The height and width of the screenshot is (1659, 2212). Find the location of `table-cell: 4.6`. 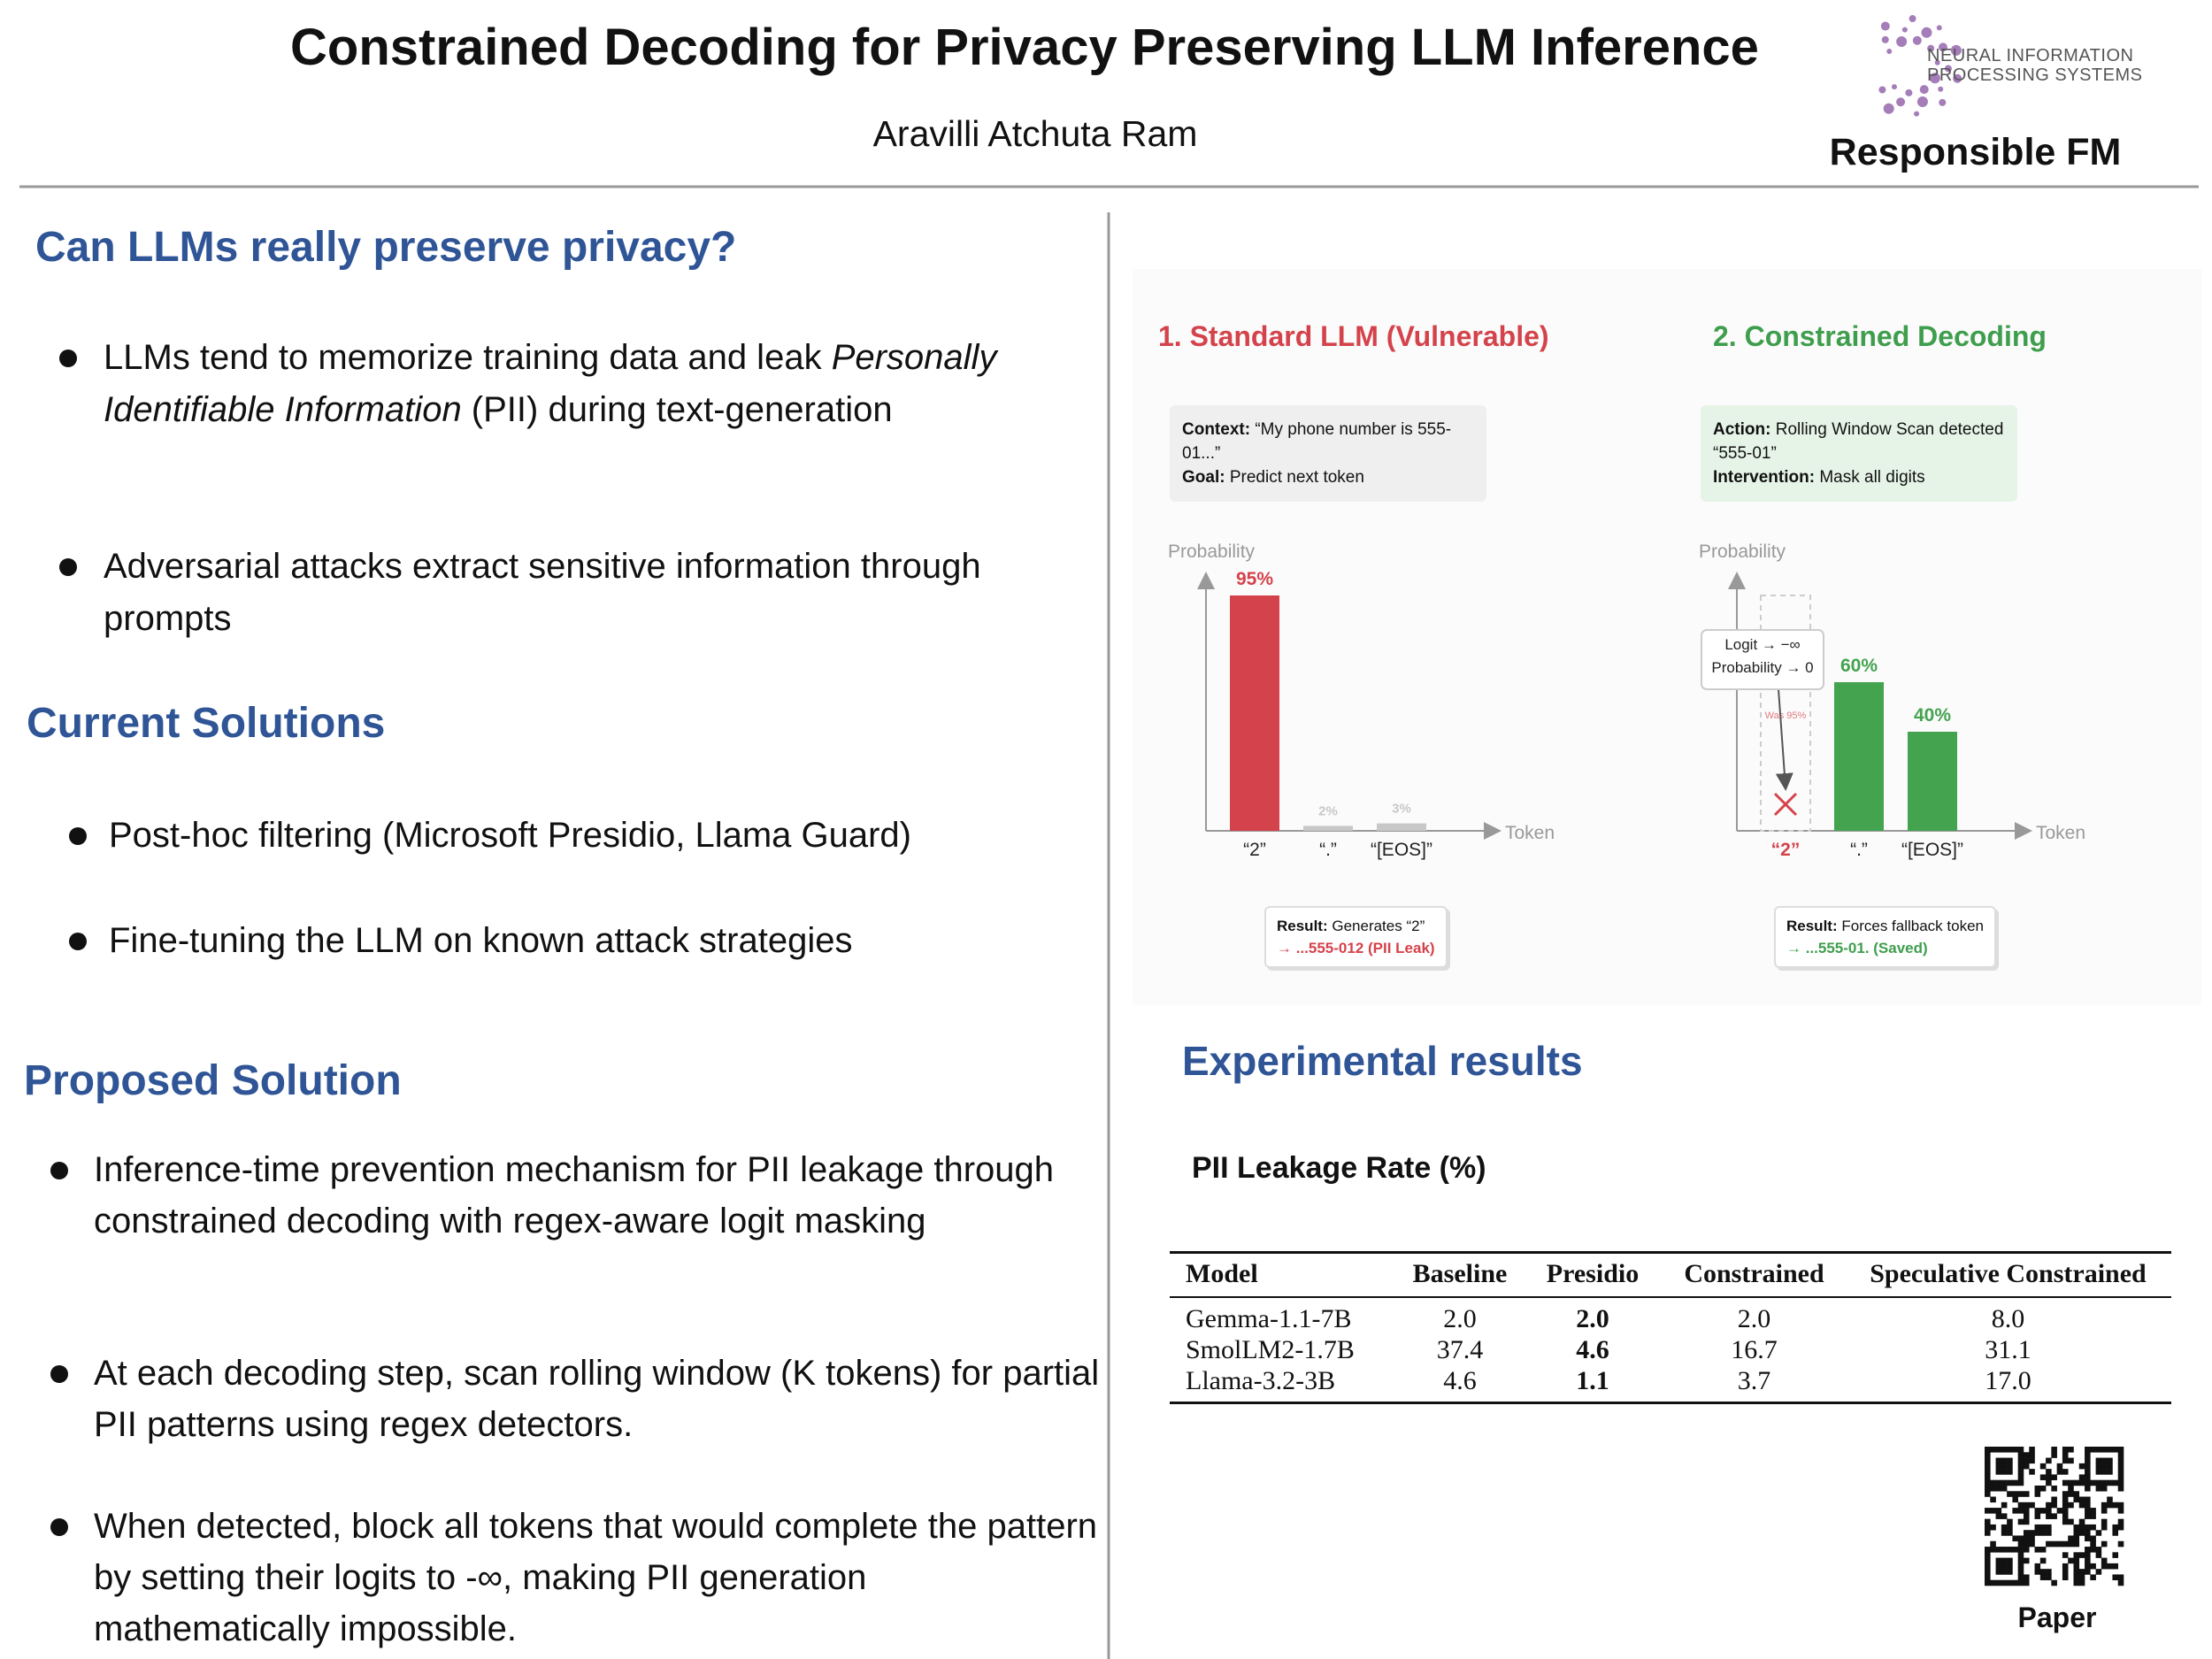

table-cell: 4.6 is located at coordinates (1460, 1380).